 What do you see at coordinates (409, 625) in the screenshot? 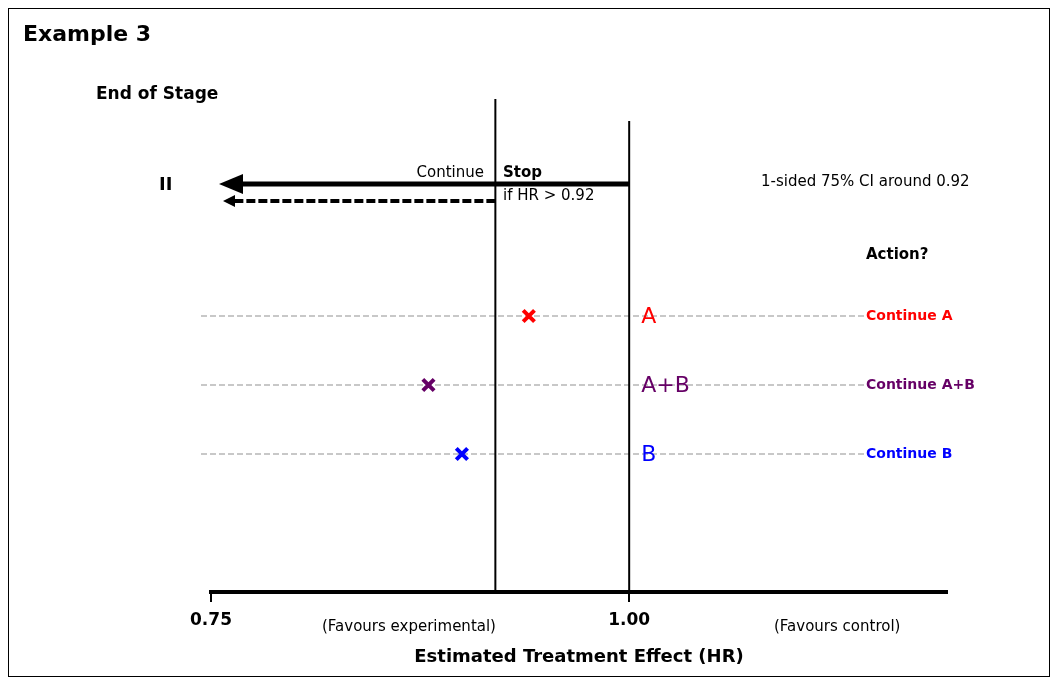
I see `text: (Favours experimental)` at bounding box center [409, 625].